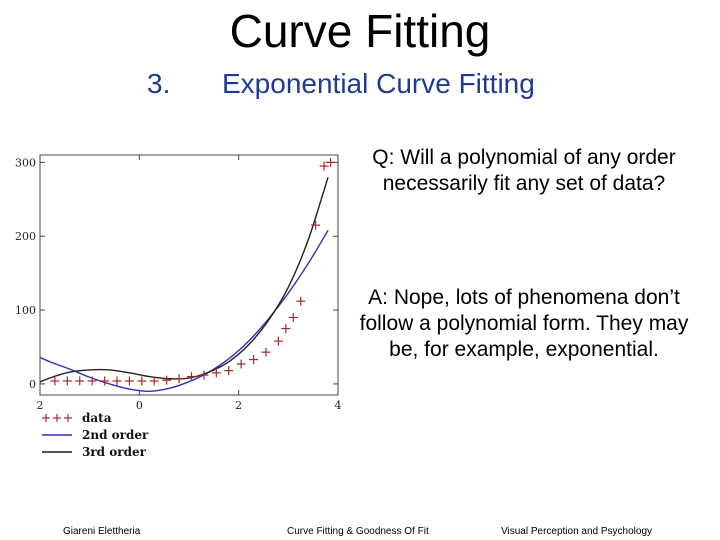  Describe the element at coordinates (114, 452) in the screenshot. I see `legend-label: 3rd order` at that location.